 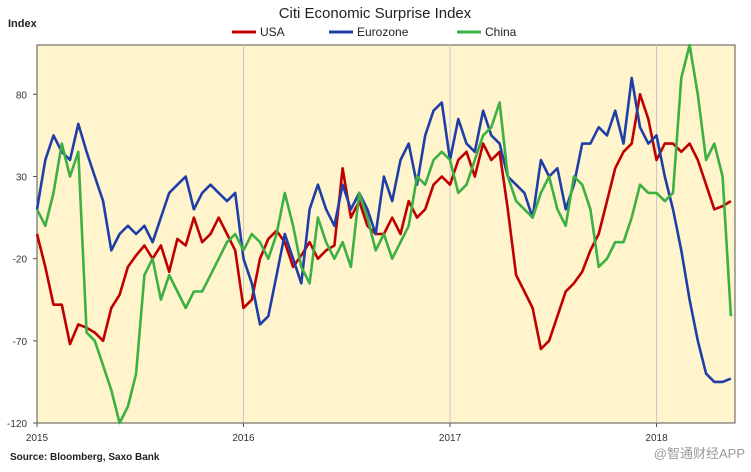 What do you see at coordinates (501, 32) in the screenshot?
I see `legend-label-china: China` at bounding box center [501, 32].